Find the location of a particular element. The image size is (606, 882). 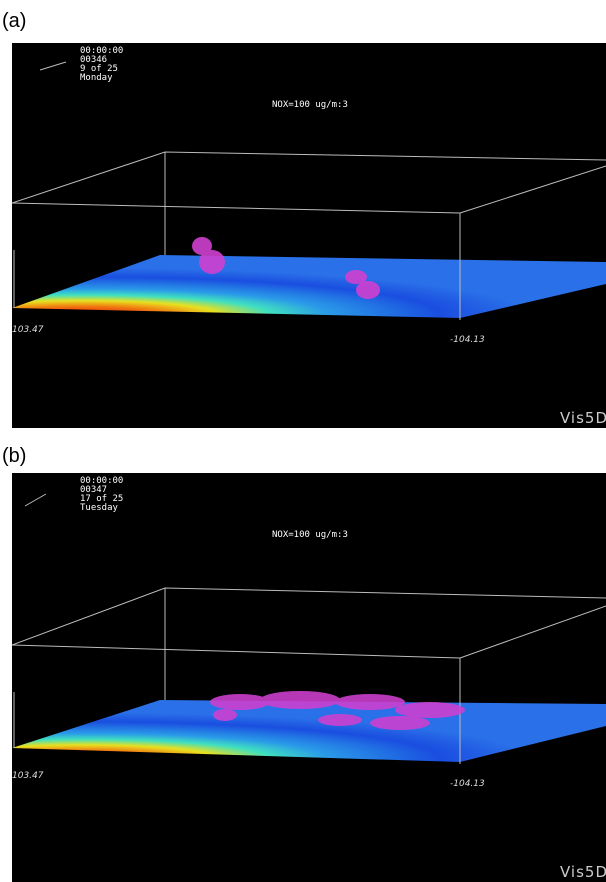

date: 00347 is located at coordinates (93, 490).